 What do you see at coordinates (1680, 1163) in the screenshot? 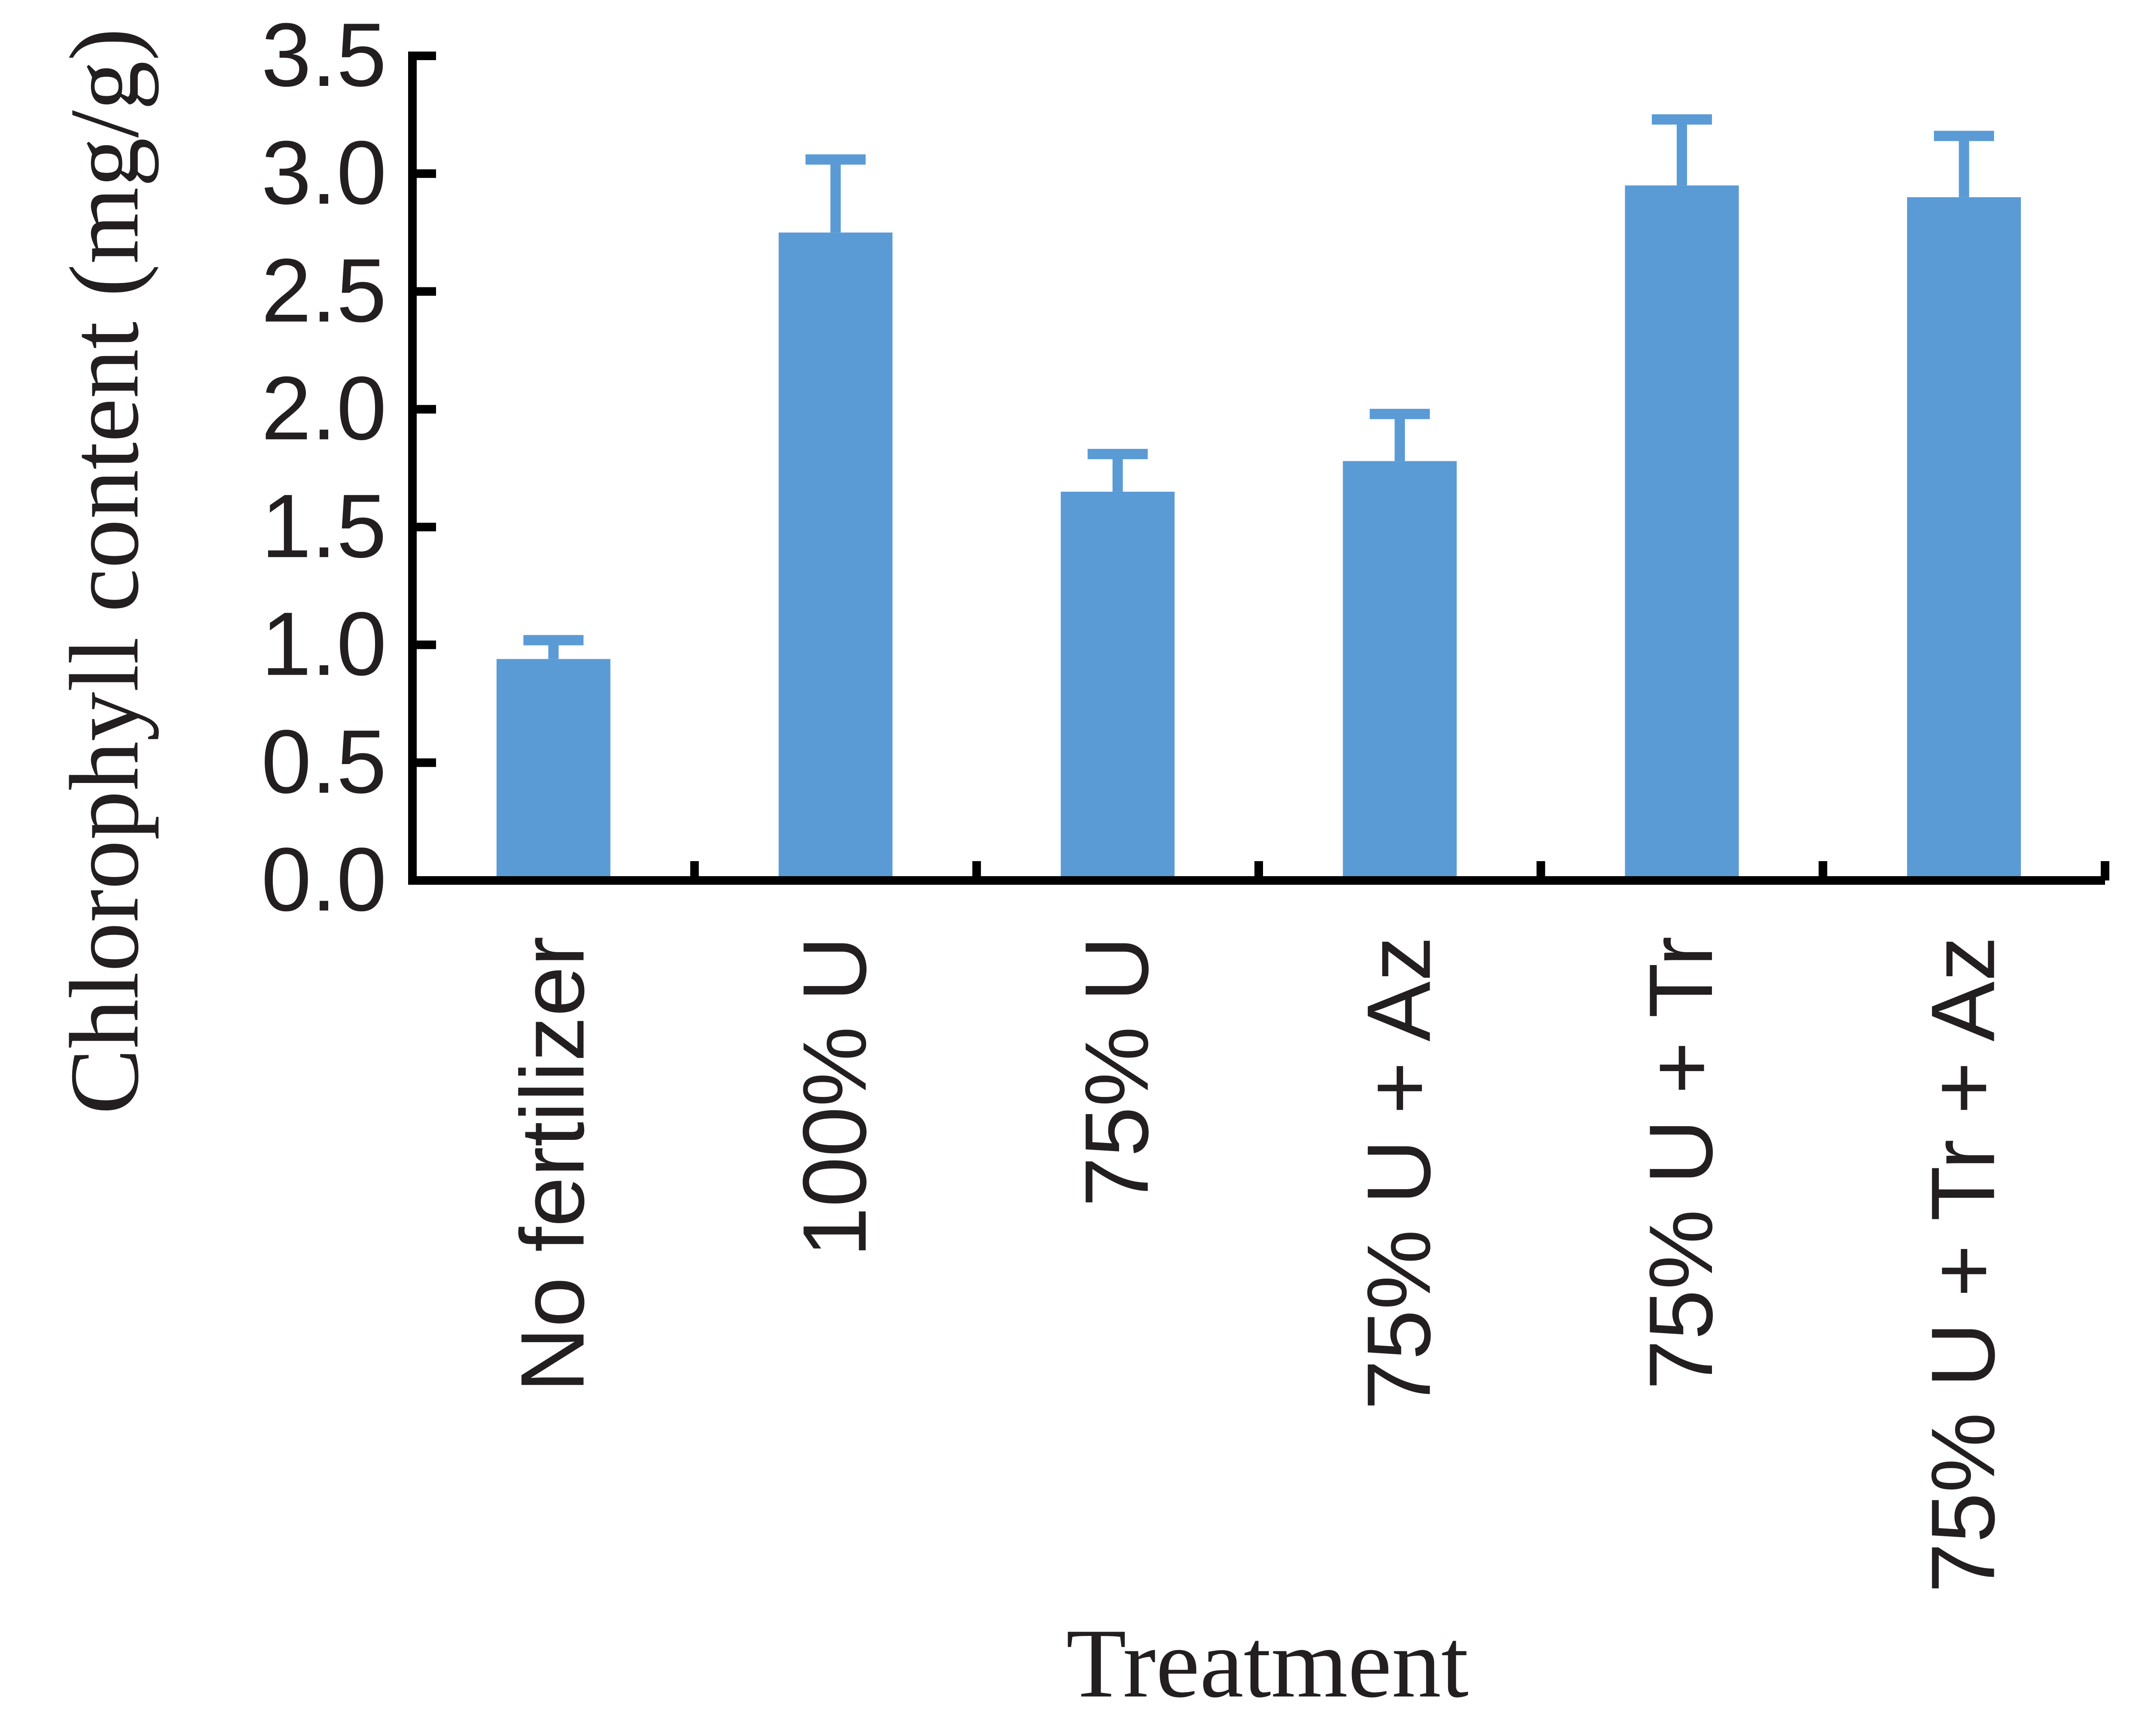
I see `x-category-label: 75% U + Tr` at bounding box center [1680, 1163].